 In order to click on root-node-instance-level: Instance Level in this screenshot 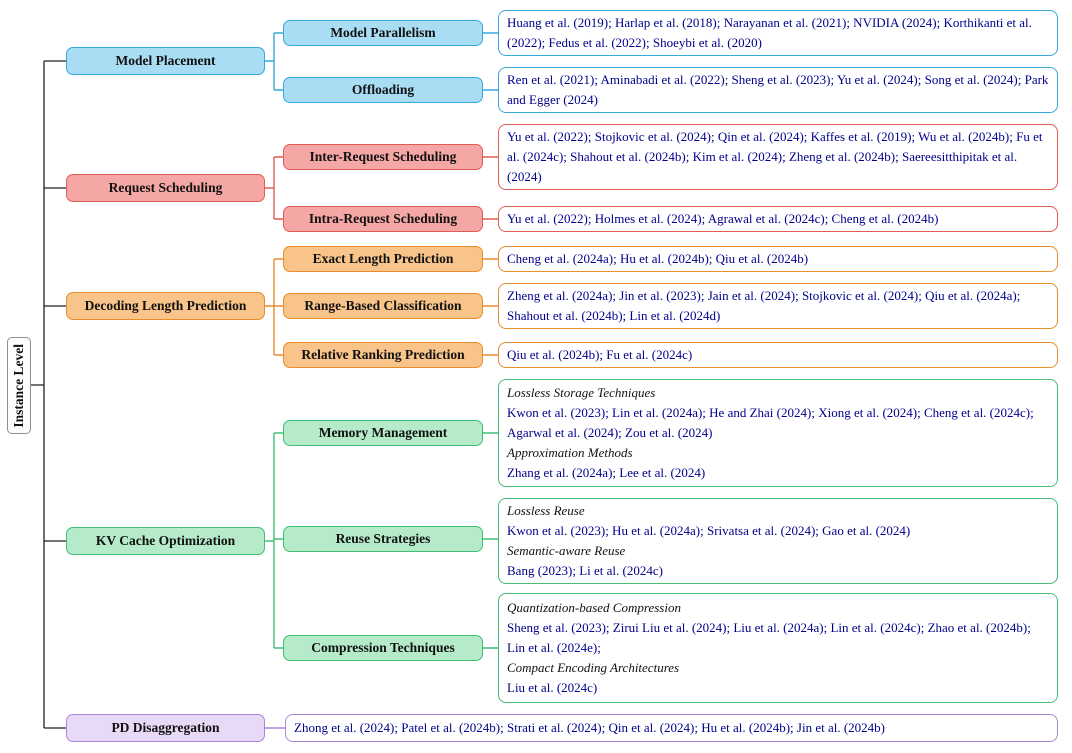, I will do `click(19, 385)`.